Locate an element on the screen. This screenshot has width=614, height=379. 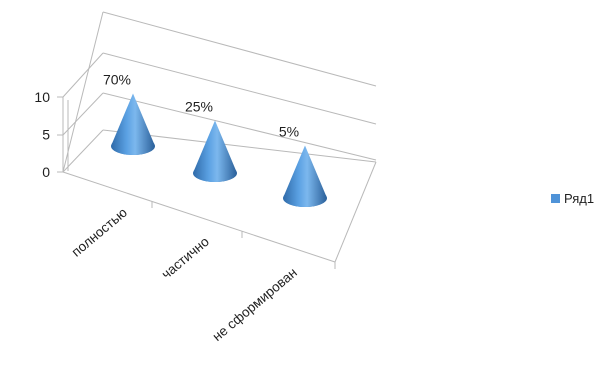
cones is located at coordinates (219, 150).